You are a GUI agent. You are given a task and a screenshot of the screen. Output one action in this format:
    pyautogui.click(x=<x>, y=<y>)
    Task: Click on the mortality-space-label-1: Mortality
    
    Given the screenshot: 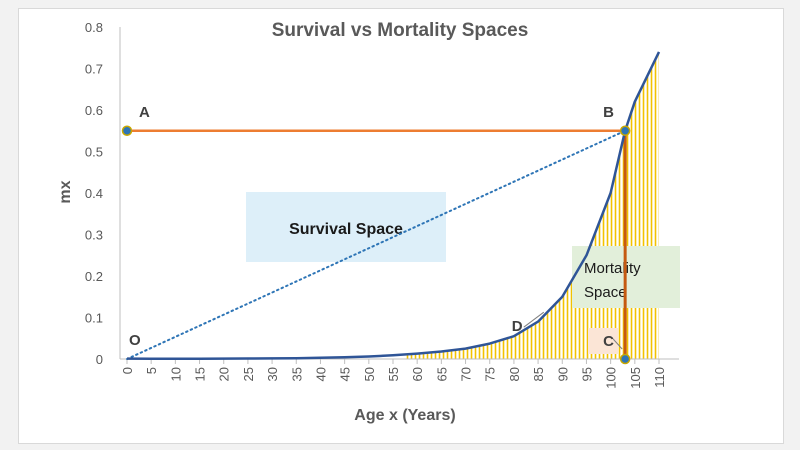 What is the action you would take?
    pyautogui.click(x=612, y=268)
    